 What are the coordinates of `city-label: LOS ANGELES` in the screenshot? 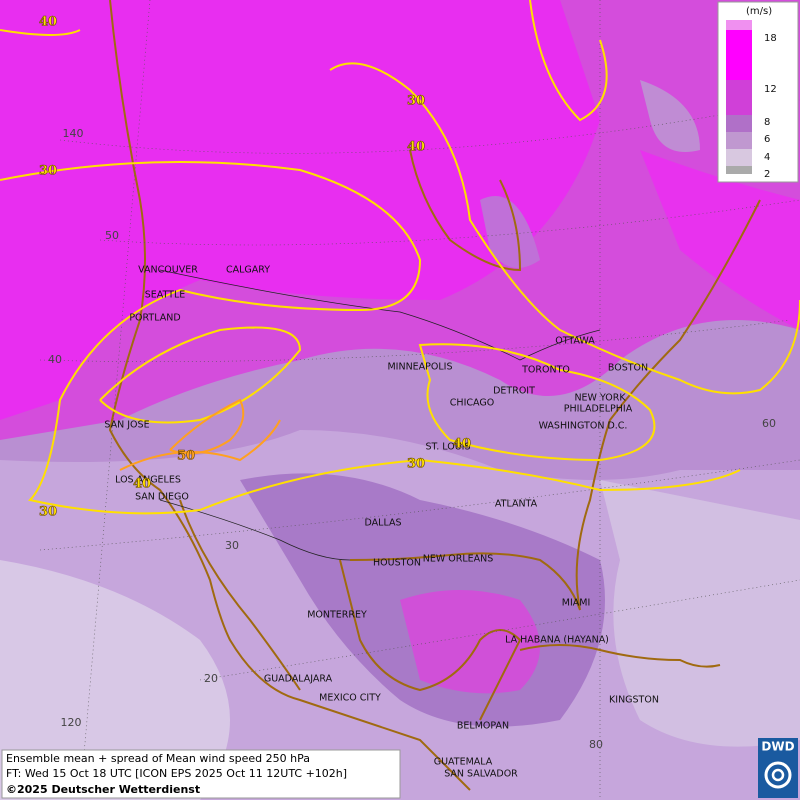 It's located at (148, 480).